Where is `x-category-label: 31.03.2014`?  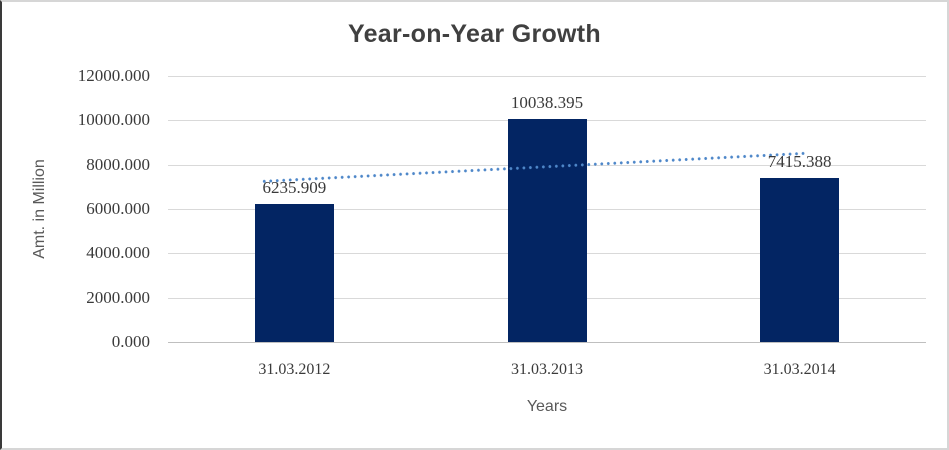
x-category-label: 31.03.2014 is located at coordinates (799, 369).